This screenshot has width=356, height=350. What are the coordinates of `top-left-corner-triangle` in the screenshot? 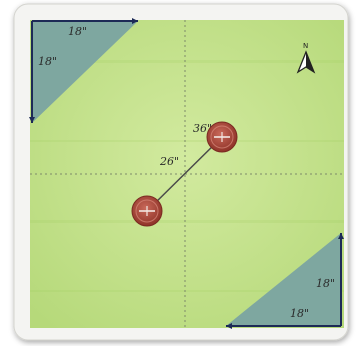 It's located at (85, 72).